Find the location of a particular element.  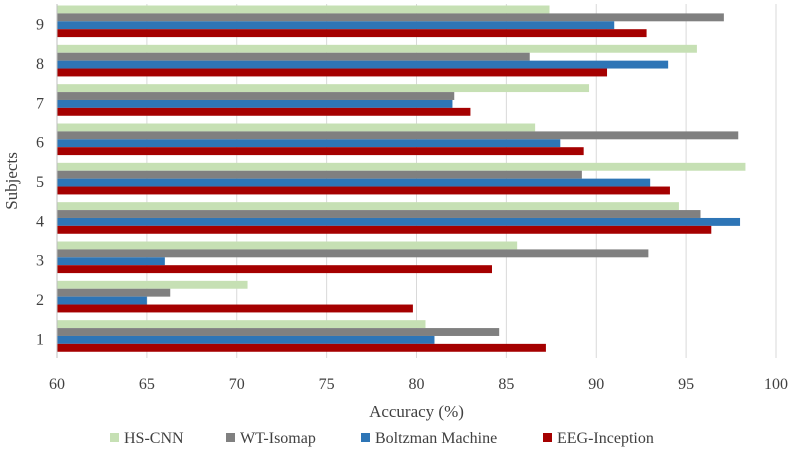

x-tick-70: 70 is located at coordinates (237, 384).